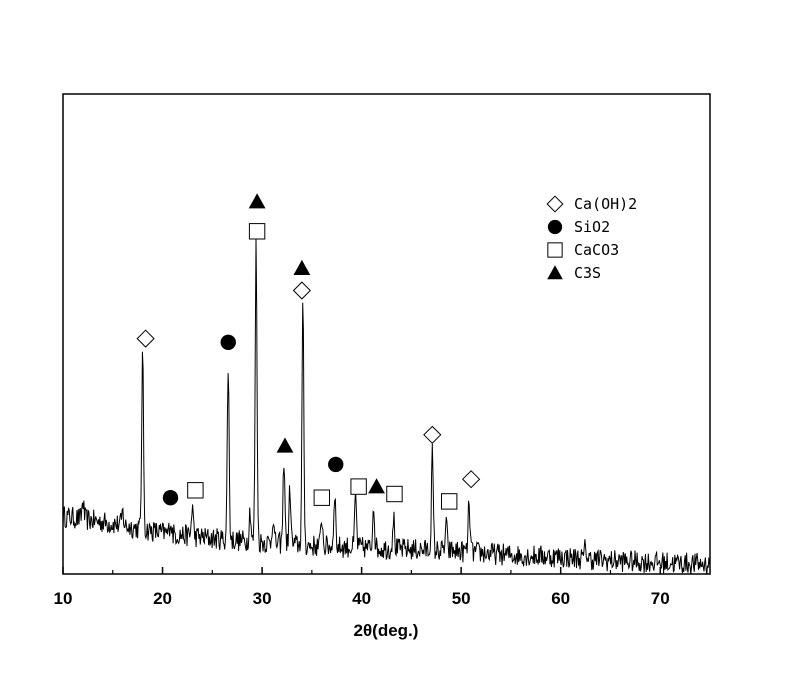 This screenshot has height=692, width=800. Describe the element at coordinates (660, 598) in the screenshot. I see `x-tick-label: 70` at that location.